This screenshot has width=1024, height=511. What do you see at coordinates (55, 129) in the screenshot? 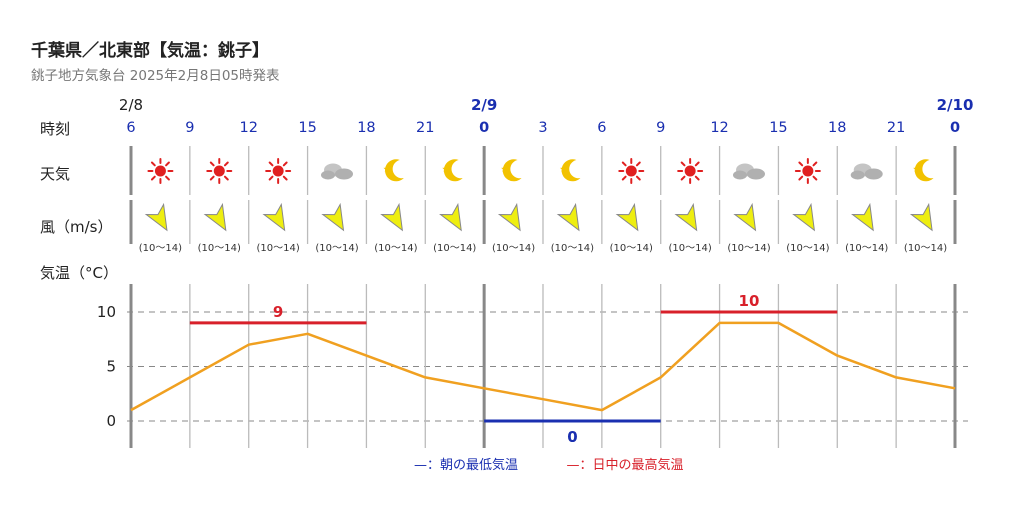
I see `time-row-label: 時刻` at bounding box center [55, 129].